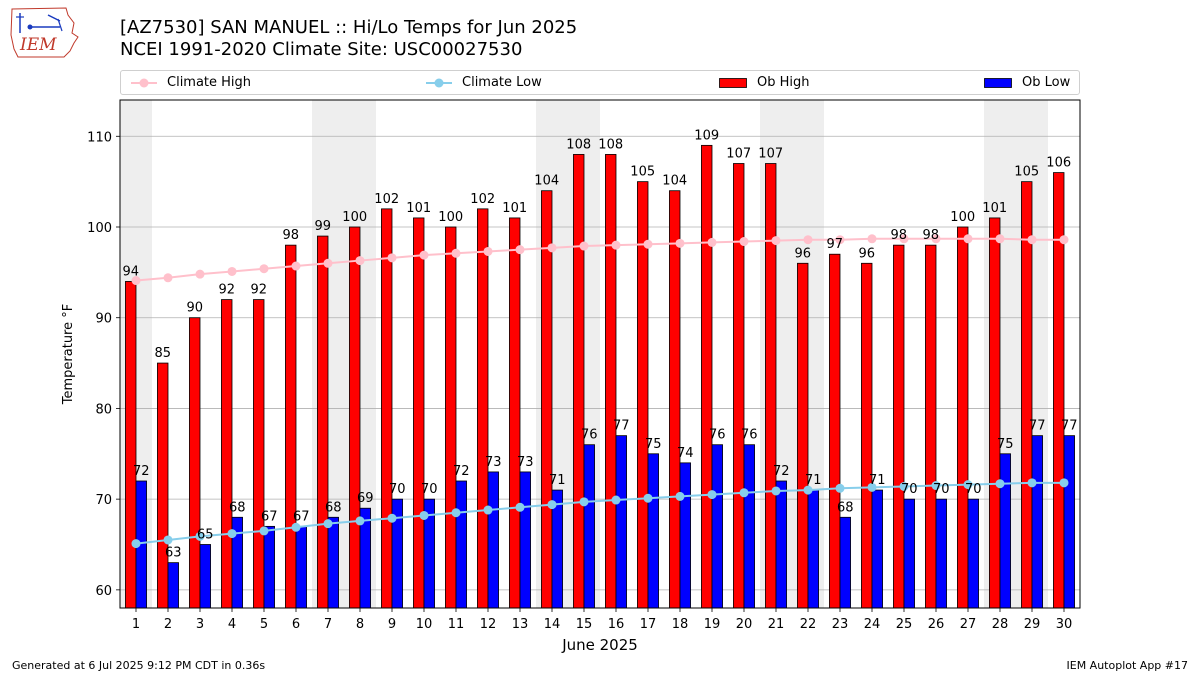 This screenshot has width=1200, height=675. I want to click on x-tick-label: 29, so click(1032, 624).